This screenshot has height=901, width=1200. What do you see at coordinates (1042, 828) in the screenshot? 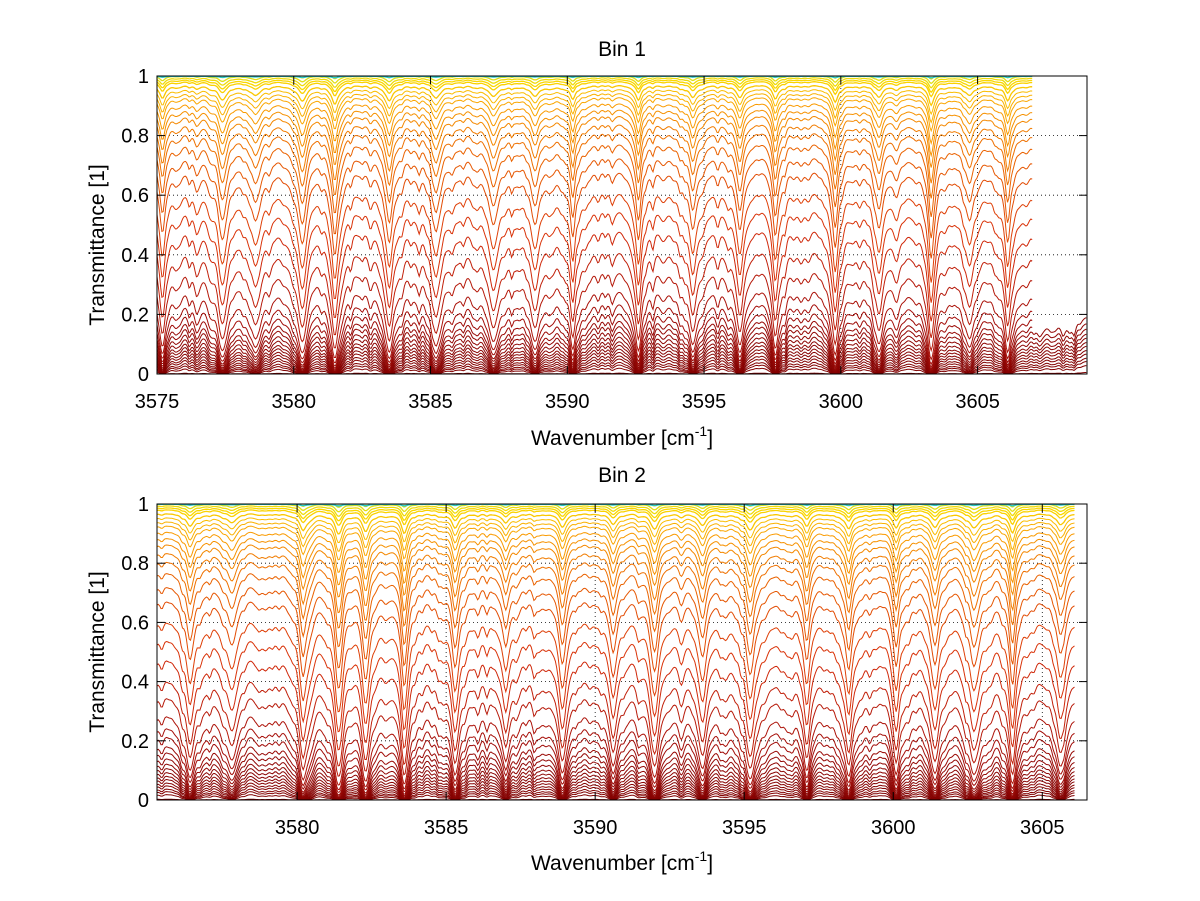
I see `x-tick-label-5: 3605` at bounding box center [1042, 828].